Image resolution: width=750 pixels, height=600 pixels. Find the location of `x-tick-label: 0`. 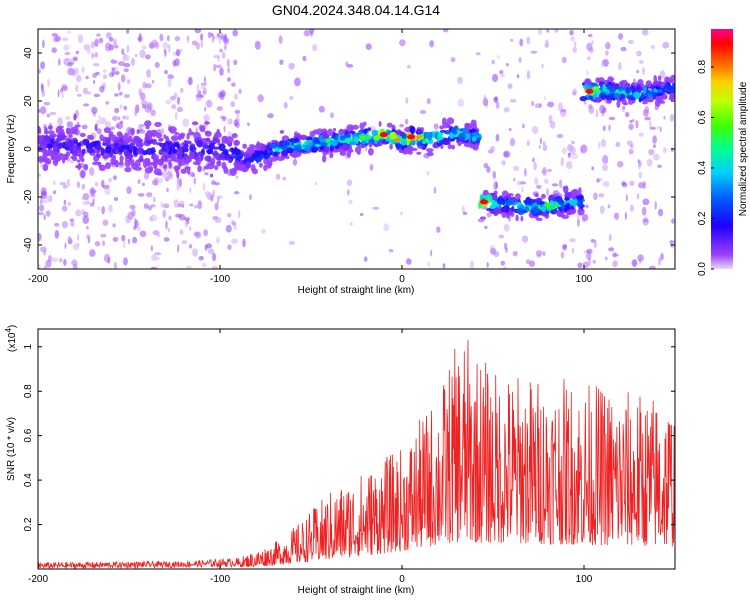

x-tick-label: 0 is located at coordinates (402, 579).